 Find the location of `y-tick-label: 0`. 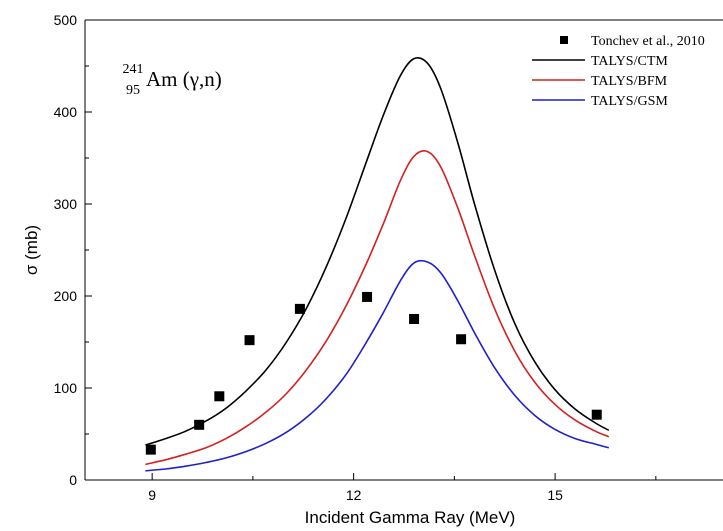

y-tick-label: 0 is located at coordinates (73, 480).